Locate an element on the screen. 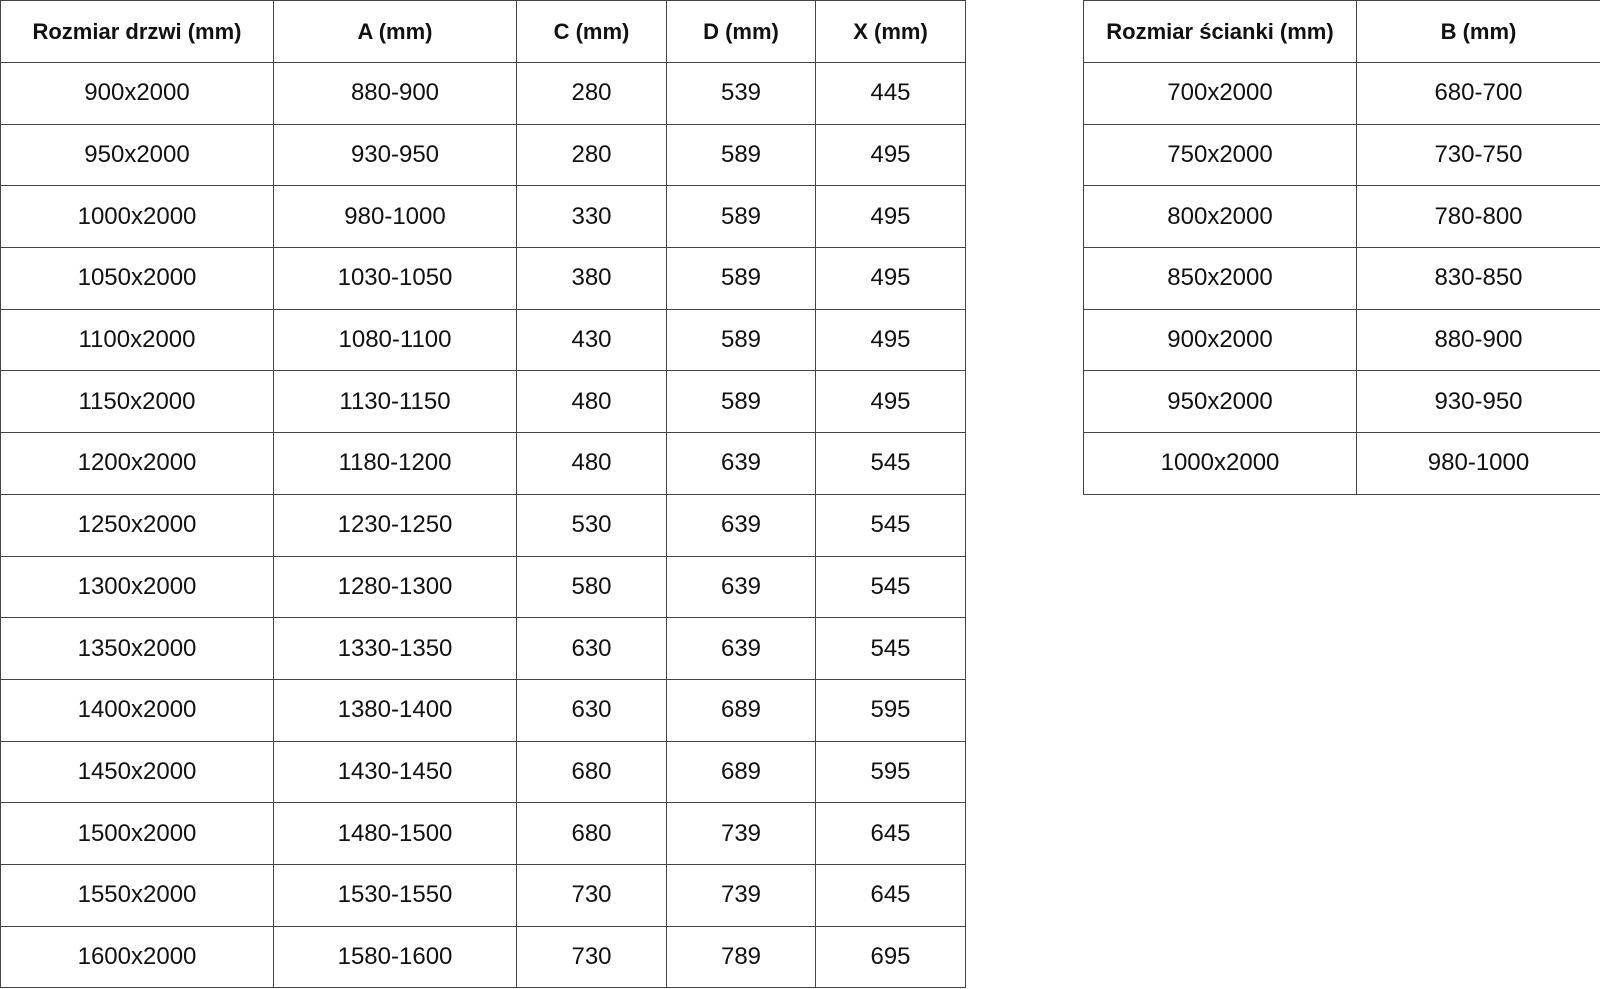 Image resolution: width=1600 pixels, height=989 pixels. table-row: 900x2000 880-900 is located at coordinates (1341, 340).